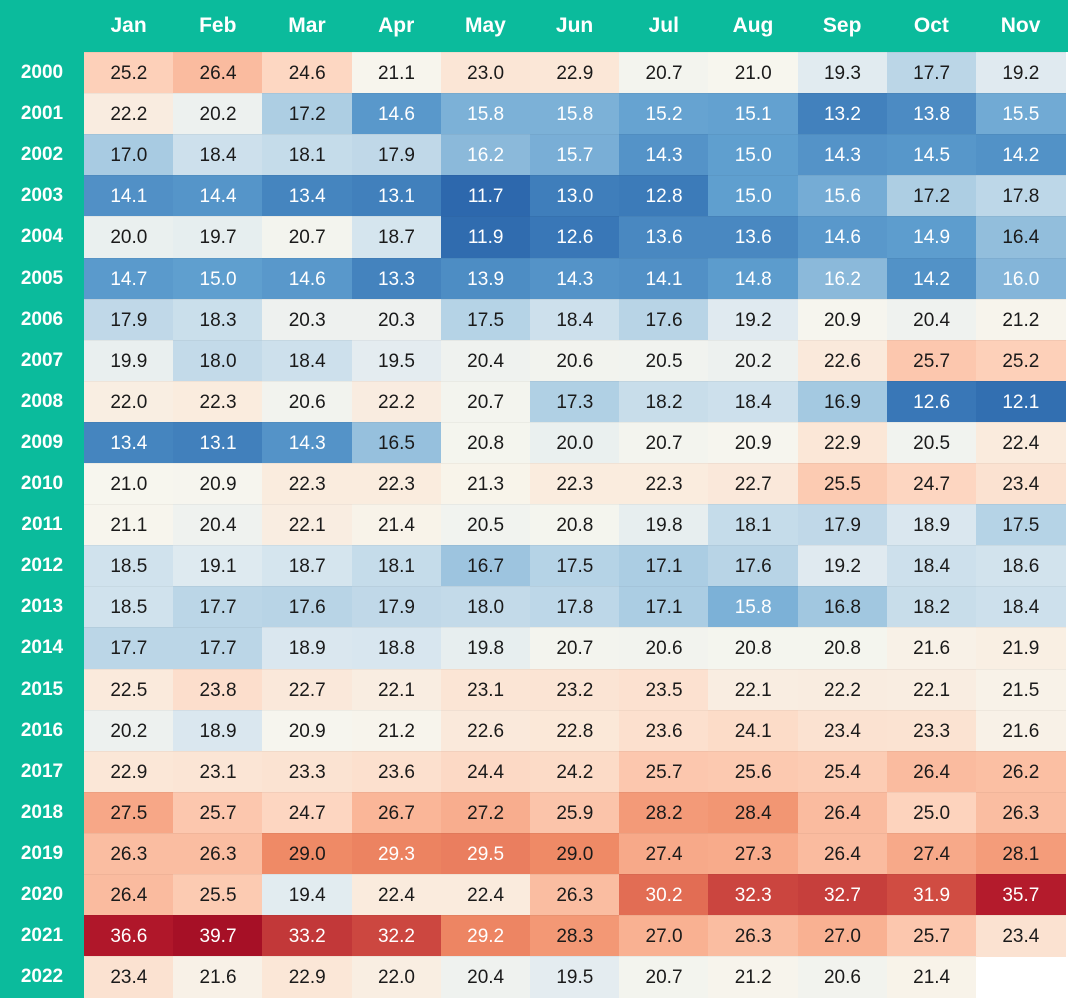 The height and width of the screenshot is (998, 1068). What do you see at coordinates (42, 155) in the screenshot?
I see `year-label: 2002` at bounding box center [42, 155].